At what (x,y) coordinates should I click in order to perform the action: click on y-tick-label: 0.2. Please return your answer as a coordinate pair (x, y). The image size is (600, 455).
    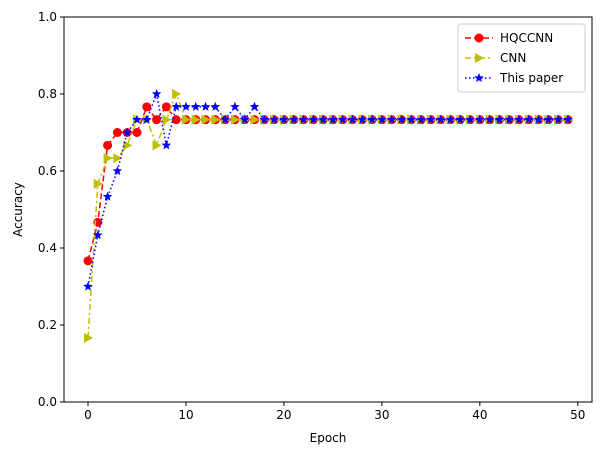
    Looking at the image, I should click on (47, 325).